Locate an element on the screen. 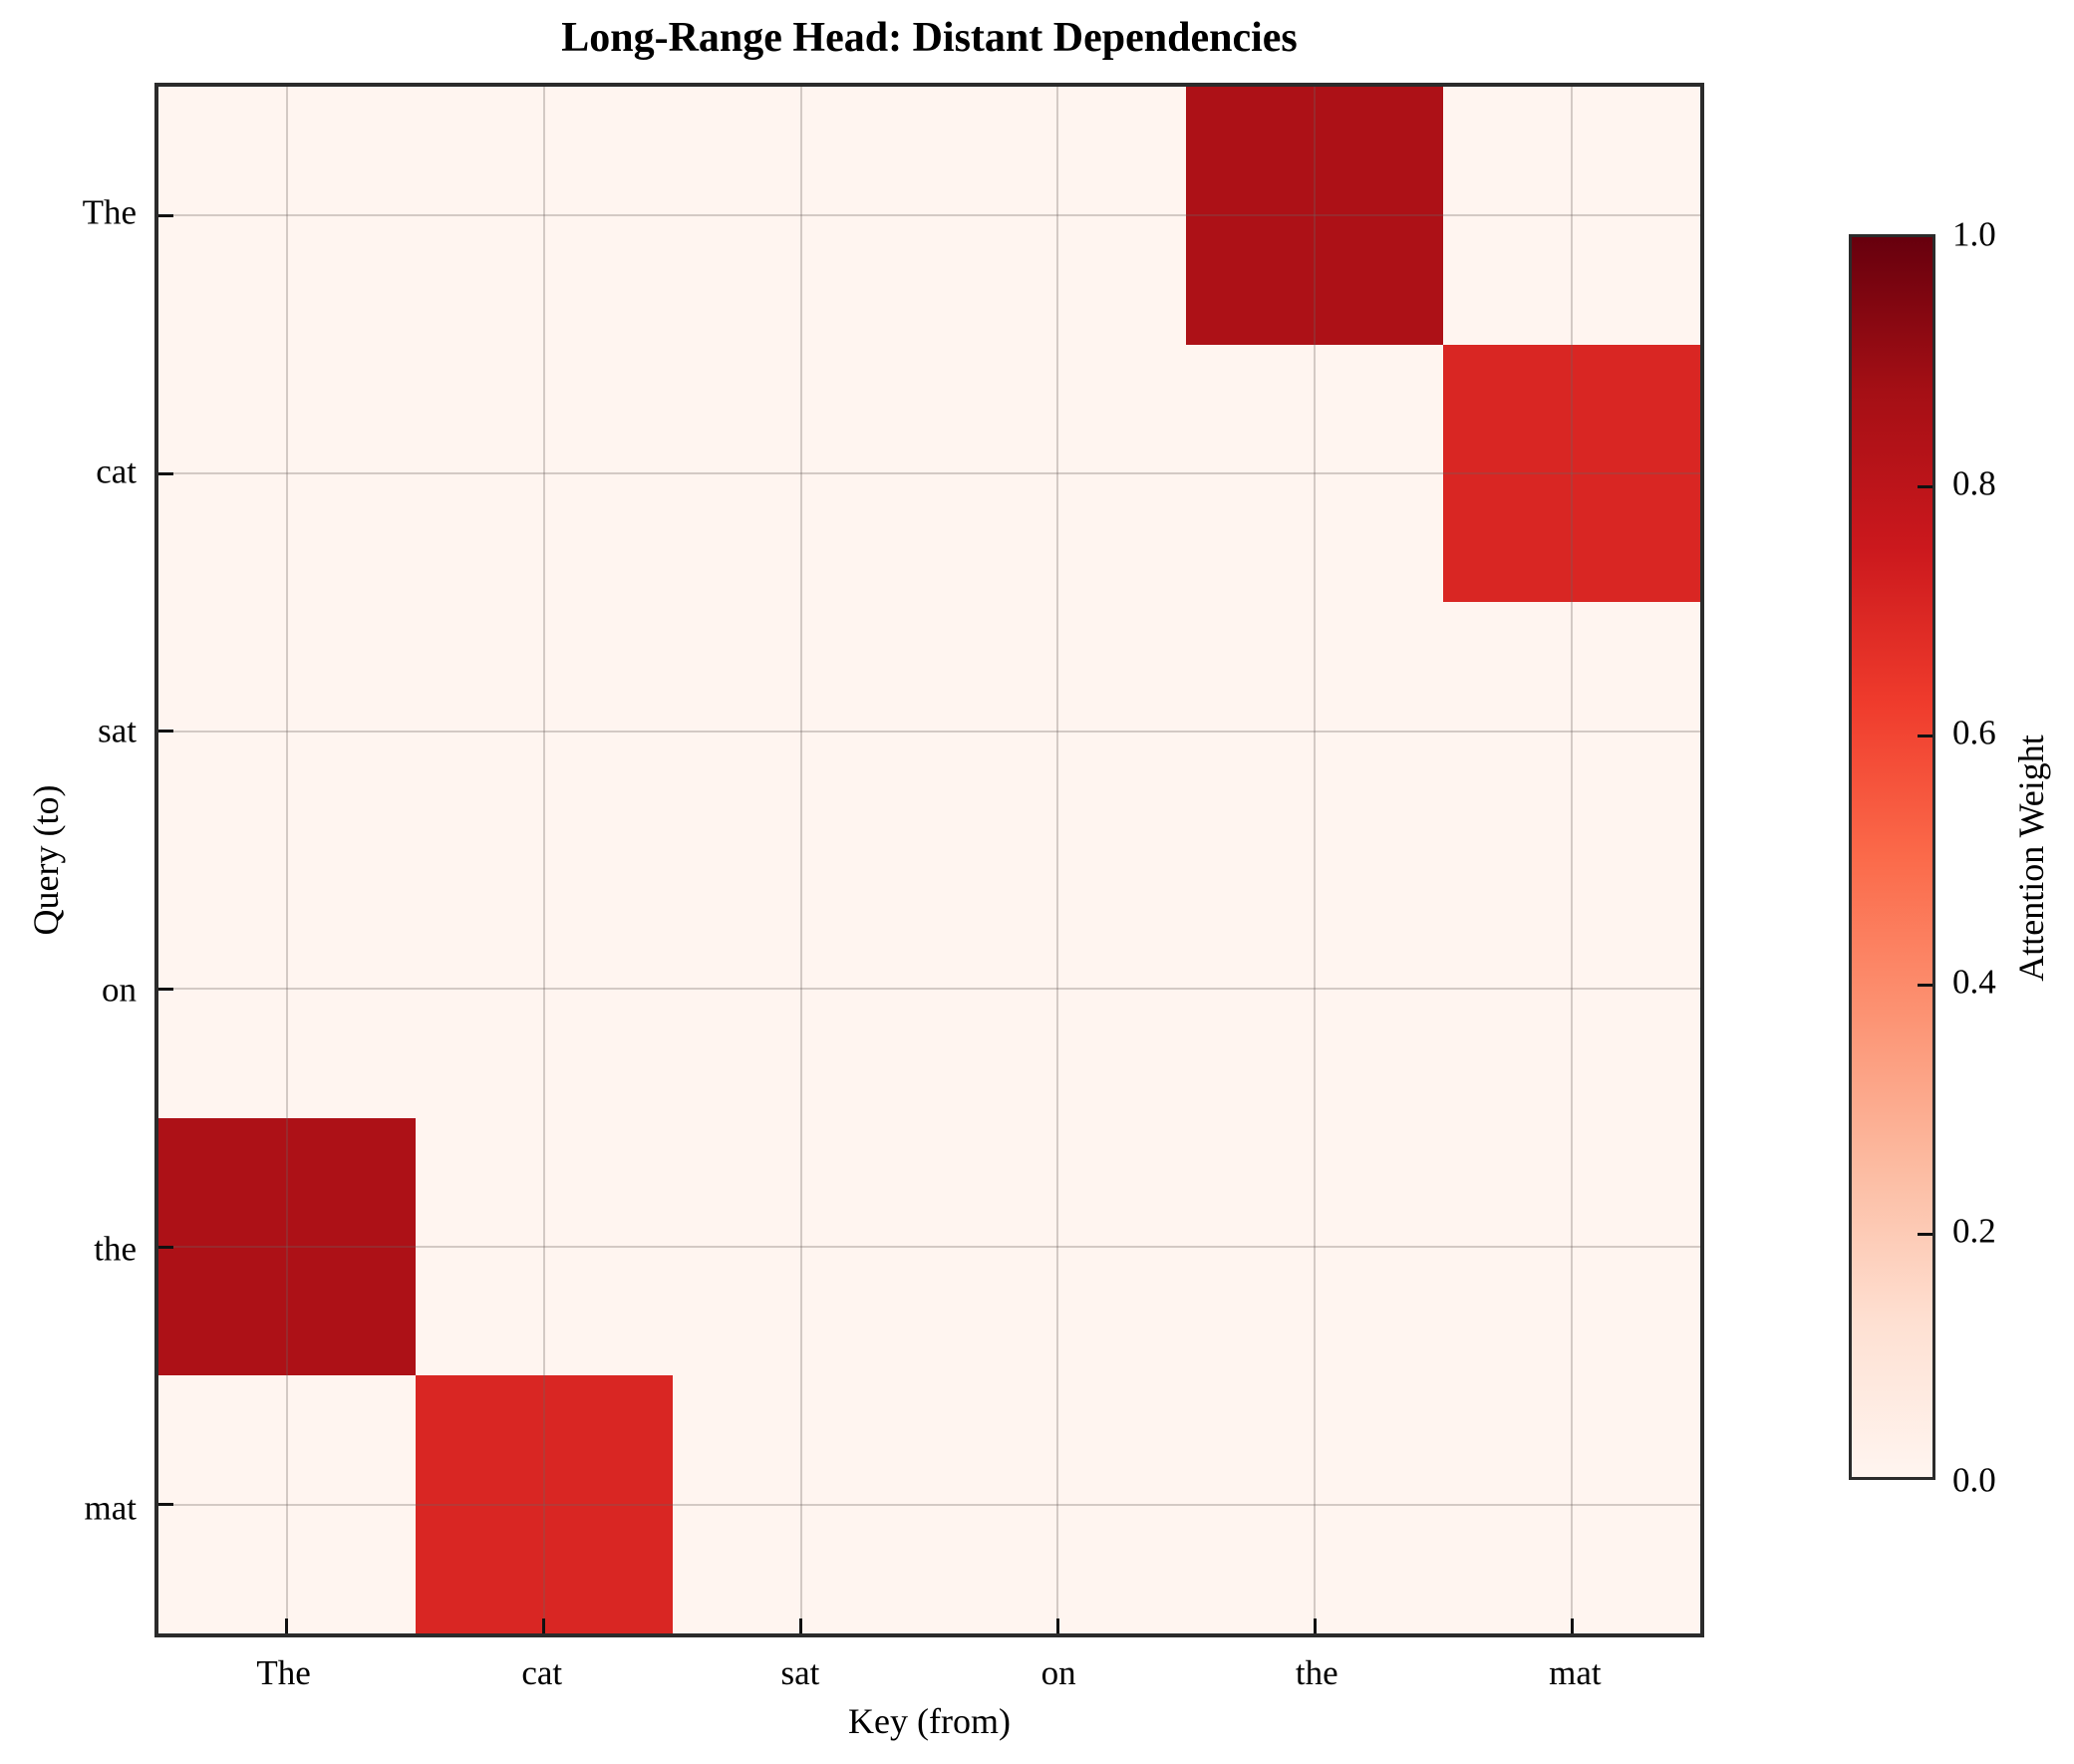 This screenshot has width=2074, height=1764. colorbar-gradient is located at coordinates (1892, 857).